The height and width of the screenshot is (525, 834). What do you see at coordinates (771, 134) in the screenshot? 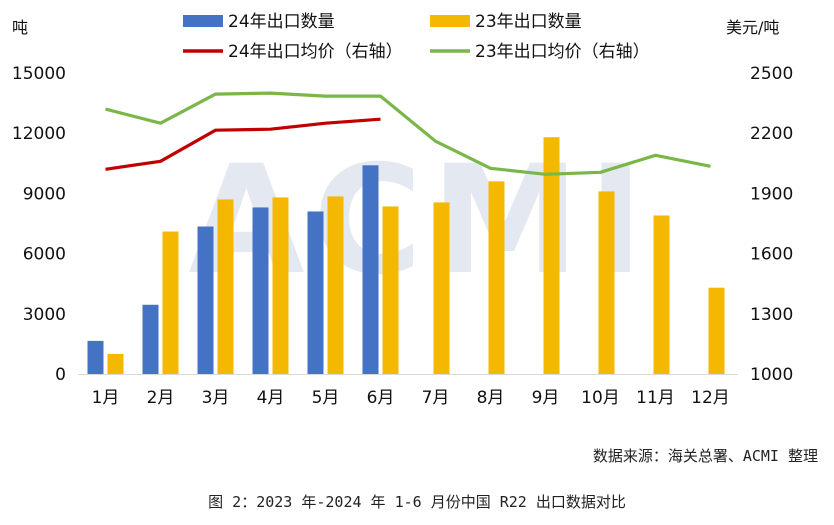
I see `right-tick-label: 2200` at bounding box center [771, 134].